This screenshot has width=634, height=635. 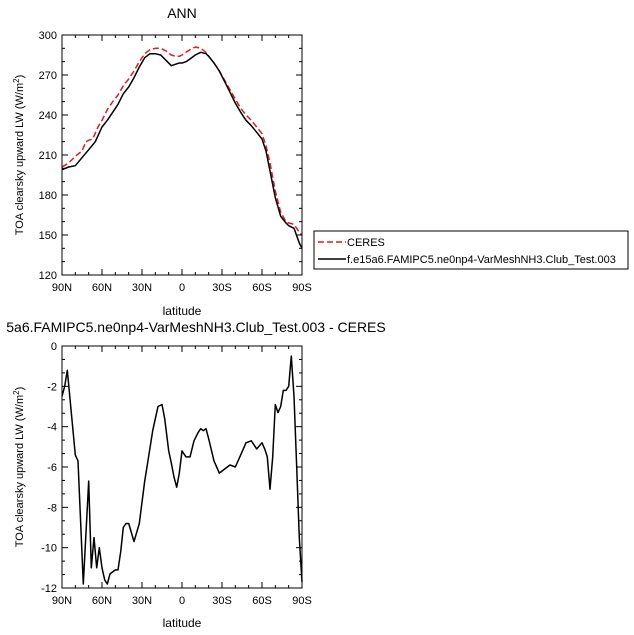 What do you see at coordinates (49, 549) in the screenshot?
I see `bottom-chart-y-tick-label: -10` at bounding box center [49, 549].